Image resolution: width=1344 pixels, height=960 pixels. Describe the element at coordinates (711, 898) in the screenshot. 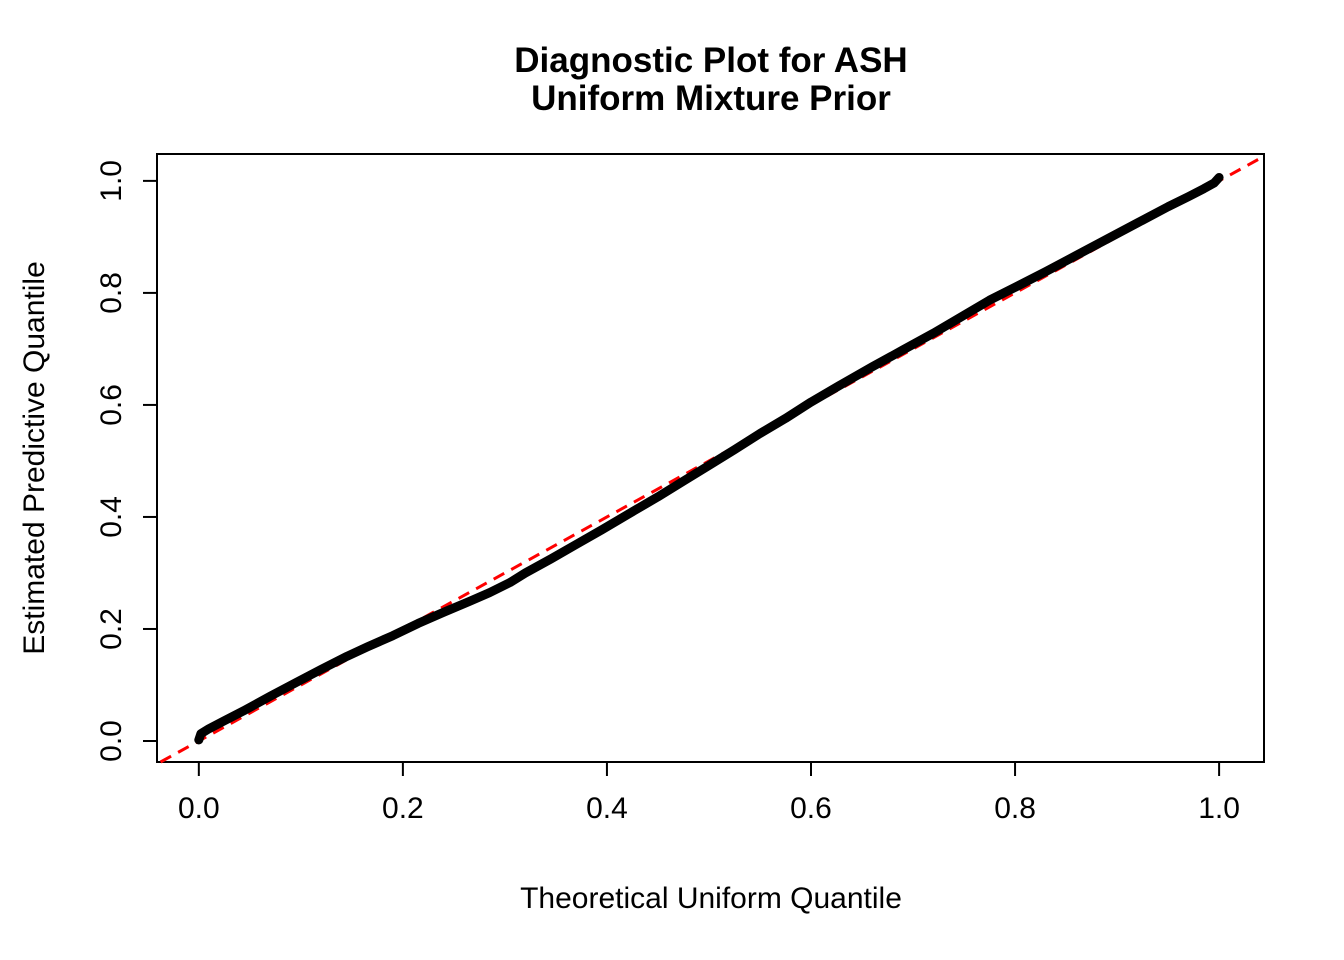

I see `x-axis-label: Theoretical Uniform Quantile` at that location.